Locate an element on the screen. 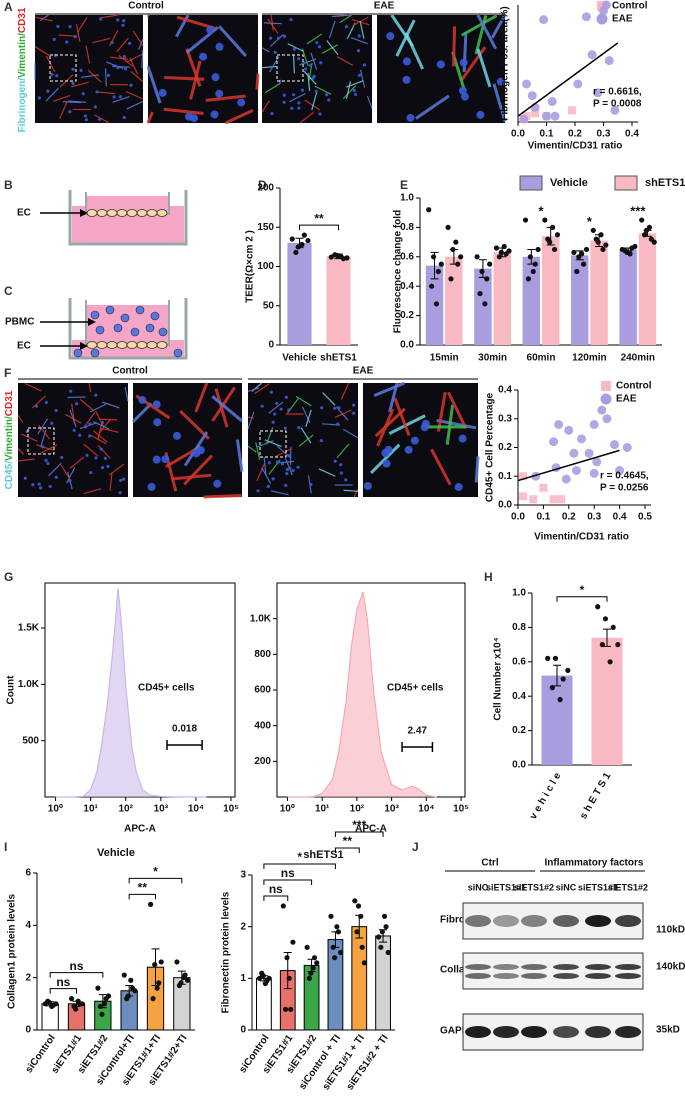  bar is located at coordinates (550, 290).